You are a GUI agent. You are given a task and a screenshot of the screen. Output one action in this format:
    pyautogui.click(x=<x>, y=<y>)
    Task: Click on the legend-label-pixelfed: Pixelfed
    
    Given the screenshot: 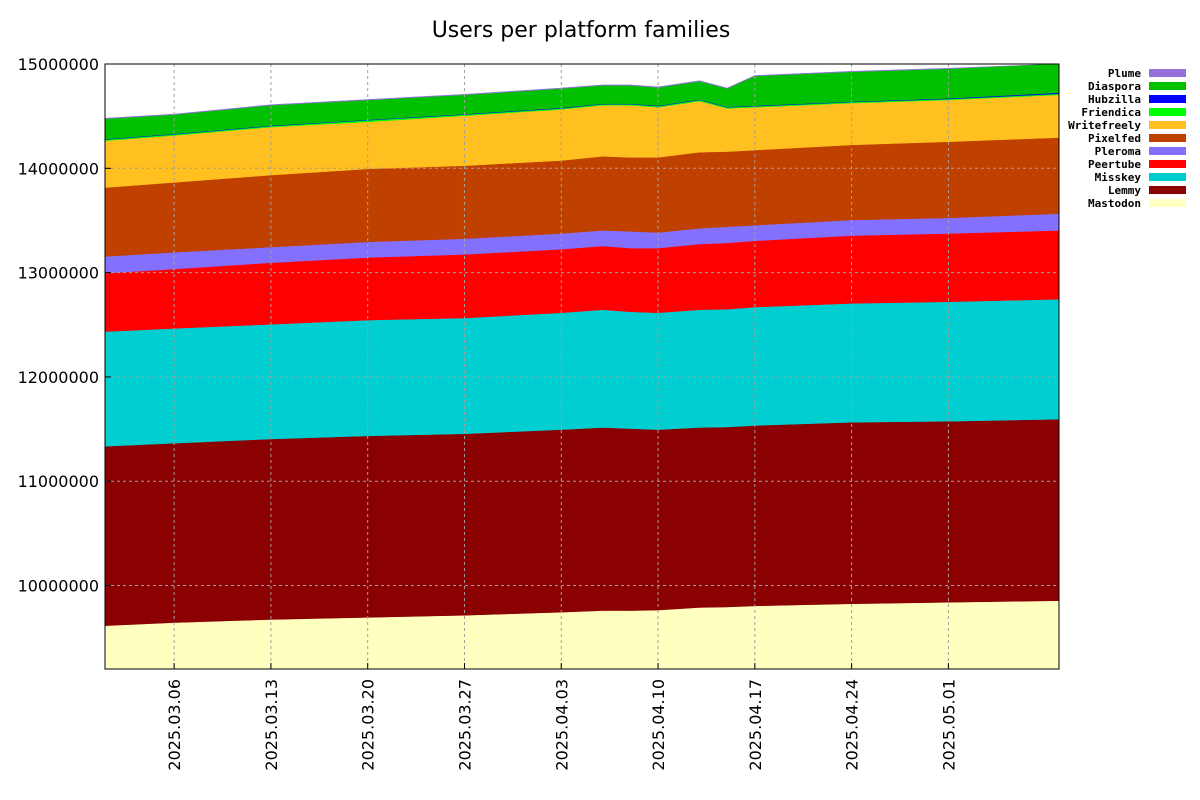 What is the action you would take?
    pyautogui.click(x=1114, y=138)
    